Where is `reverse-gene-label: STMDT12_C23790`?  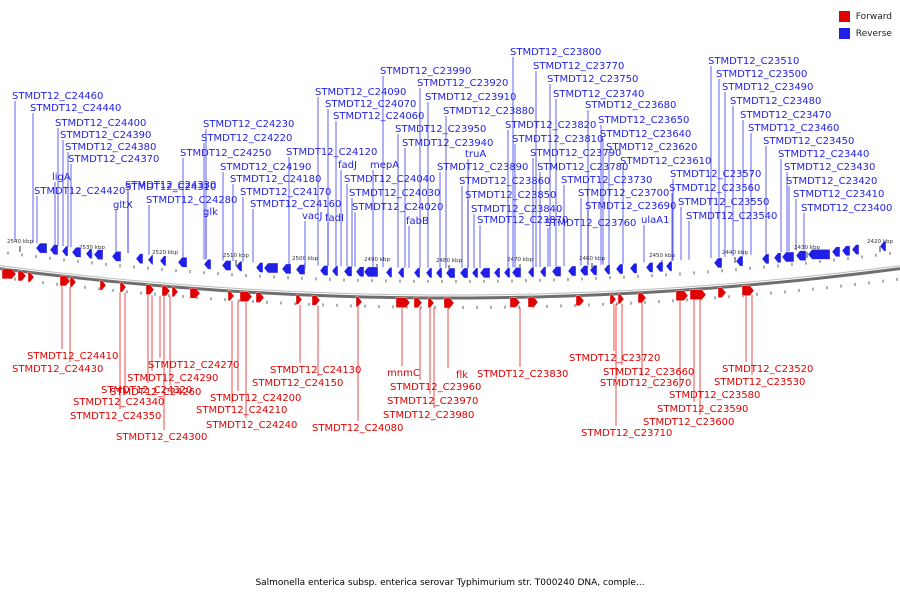
reverse-gene-label: STMDT12_C23790 is located at coordinates (575, 153).